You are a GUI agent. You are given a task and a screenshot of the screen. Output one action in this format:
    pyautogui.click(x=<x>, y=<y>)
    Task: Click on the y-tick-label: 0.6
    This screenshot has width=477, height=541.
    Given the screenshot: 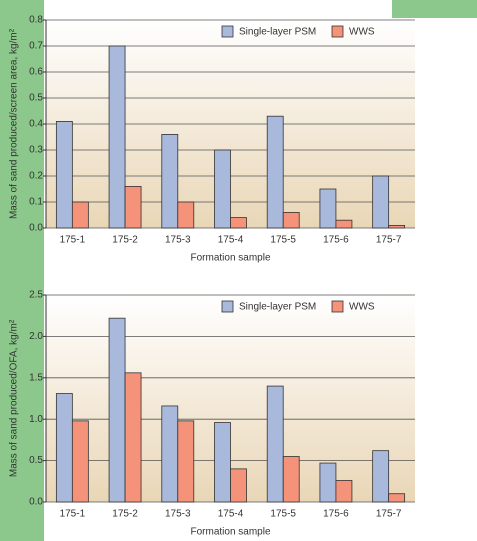 What is the action you would take?
    pyautogui.click(x=36, y=72)
    